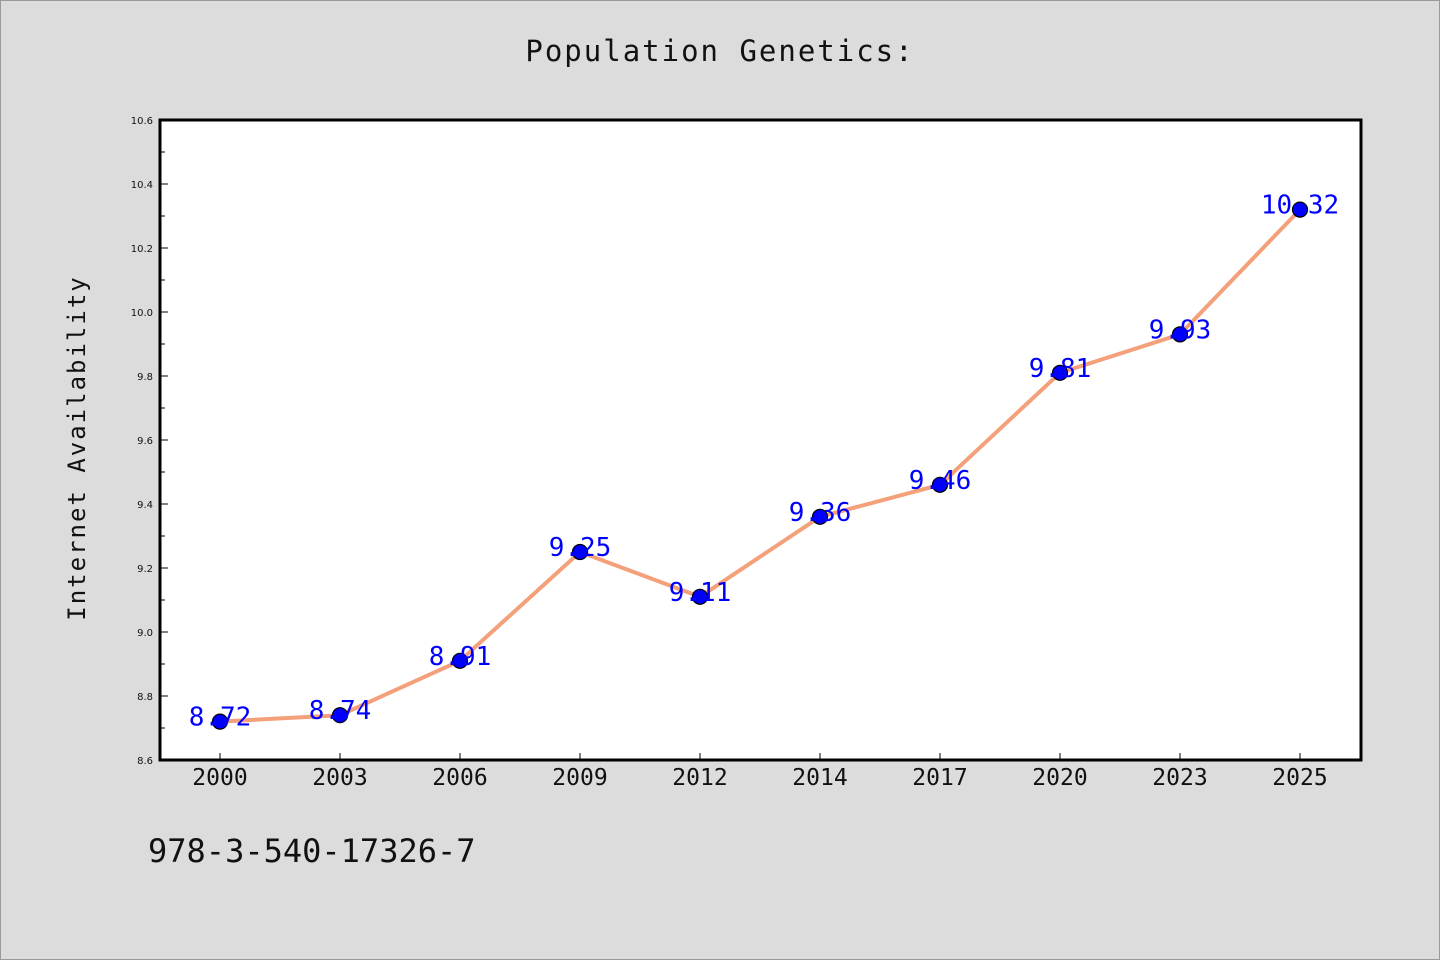 The width and height of the screenshot is (1440, 960). What do you see at coordinates (939, 778) in the screenshot?
I see `x-tick-label: 2017` at bounding box center [939, 778].